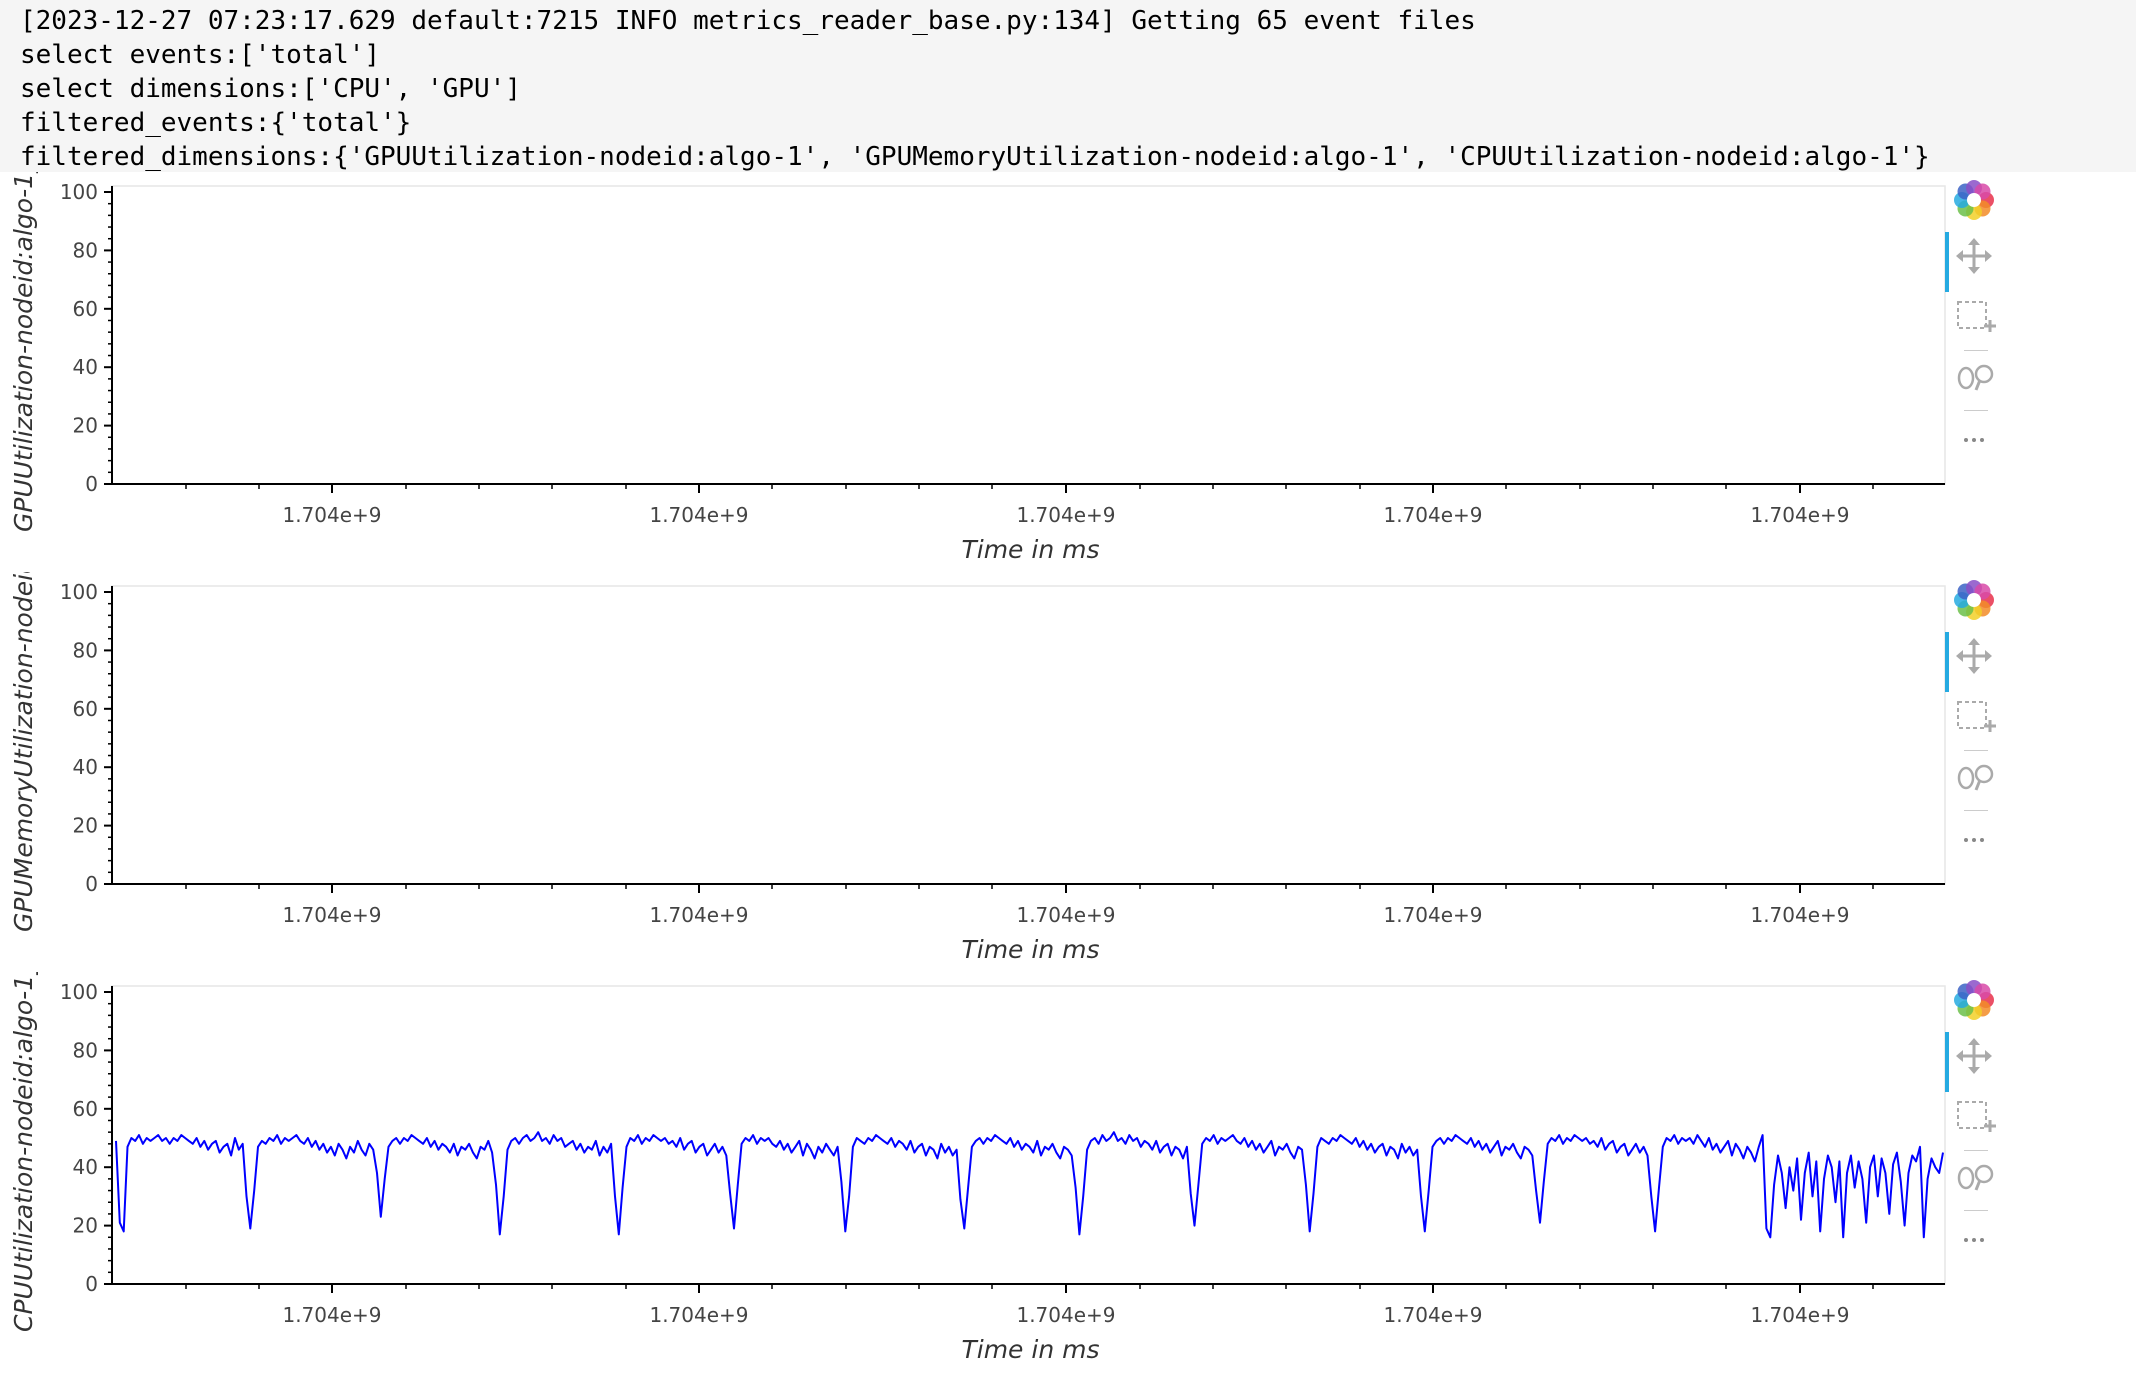 The height and width of the screenshot is (1386, 2136). What do you see at coordinates (23, 1152) in the screenshot?
I see `y-axis-title: CPUUtilization-nodeid:algo-1_t` at bounding box center [23, 1152].